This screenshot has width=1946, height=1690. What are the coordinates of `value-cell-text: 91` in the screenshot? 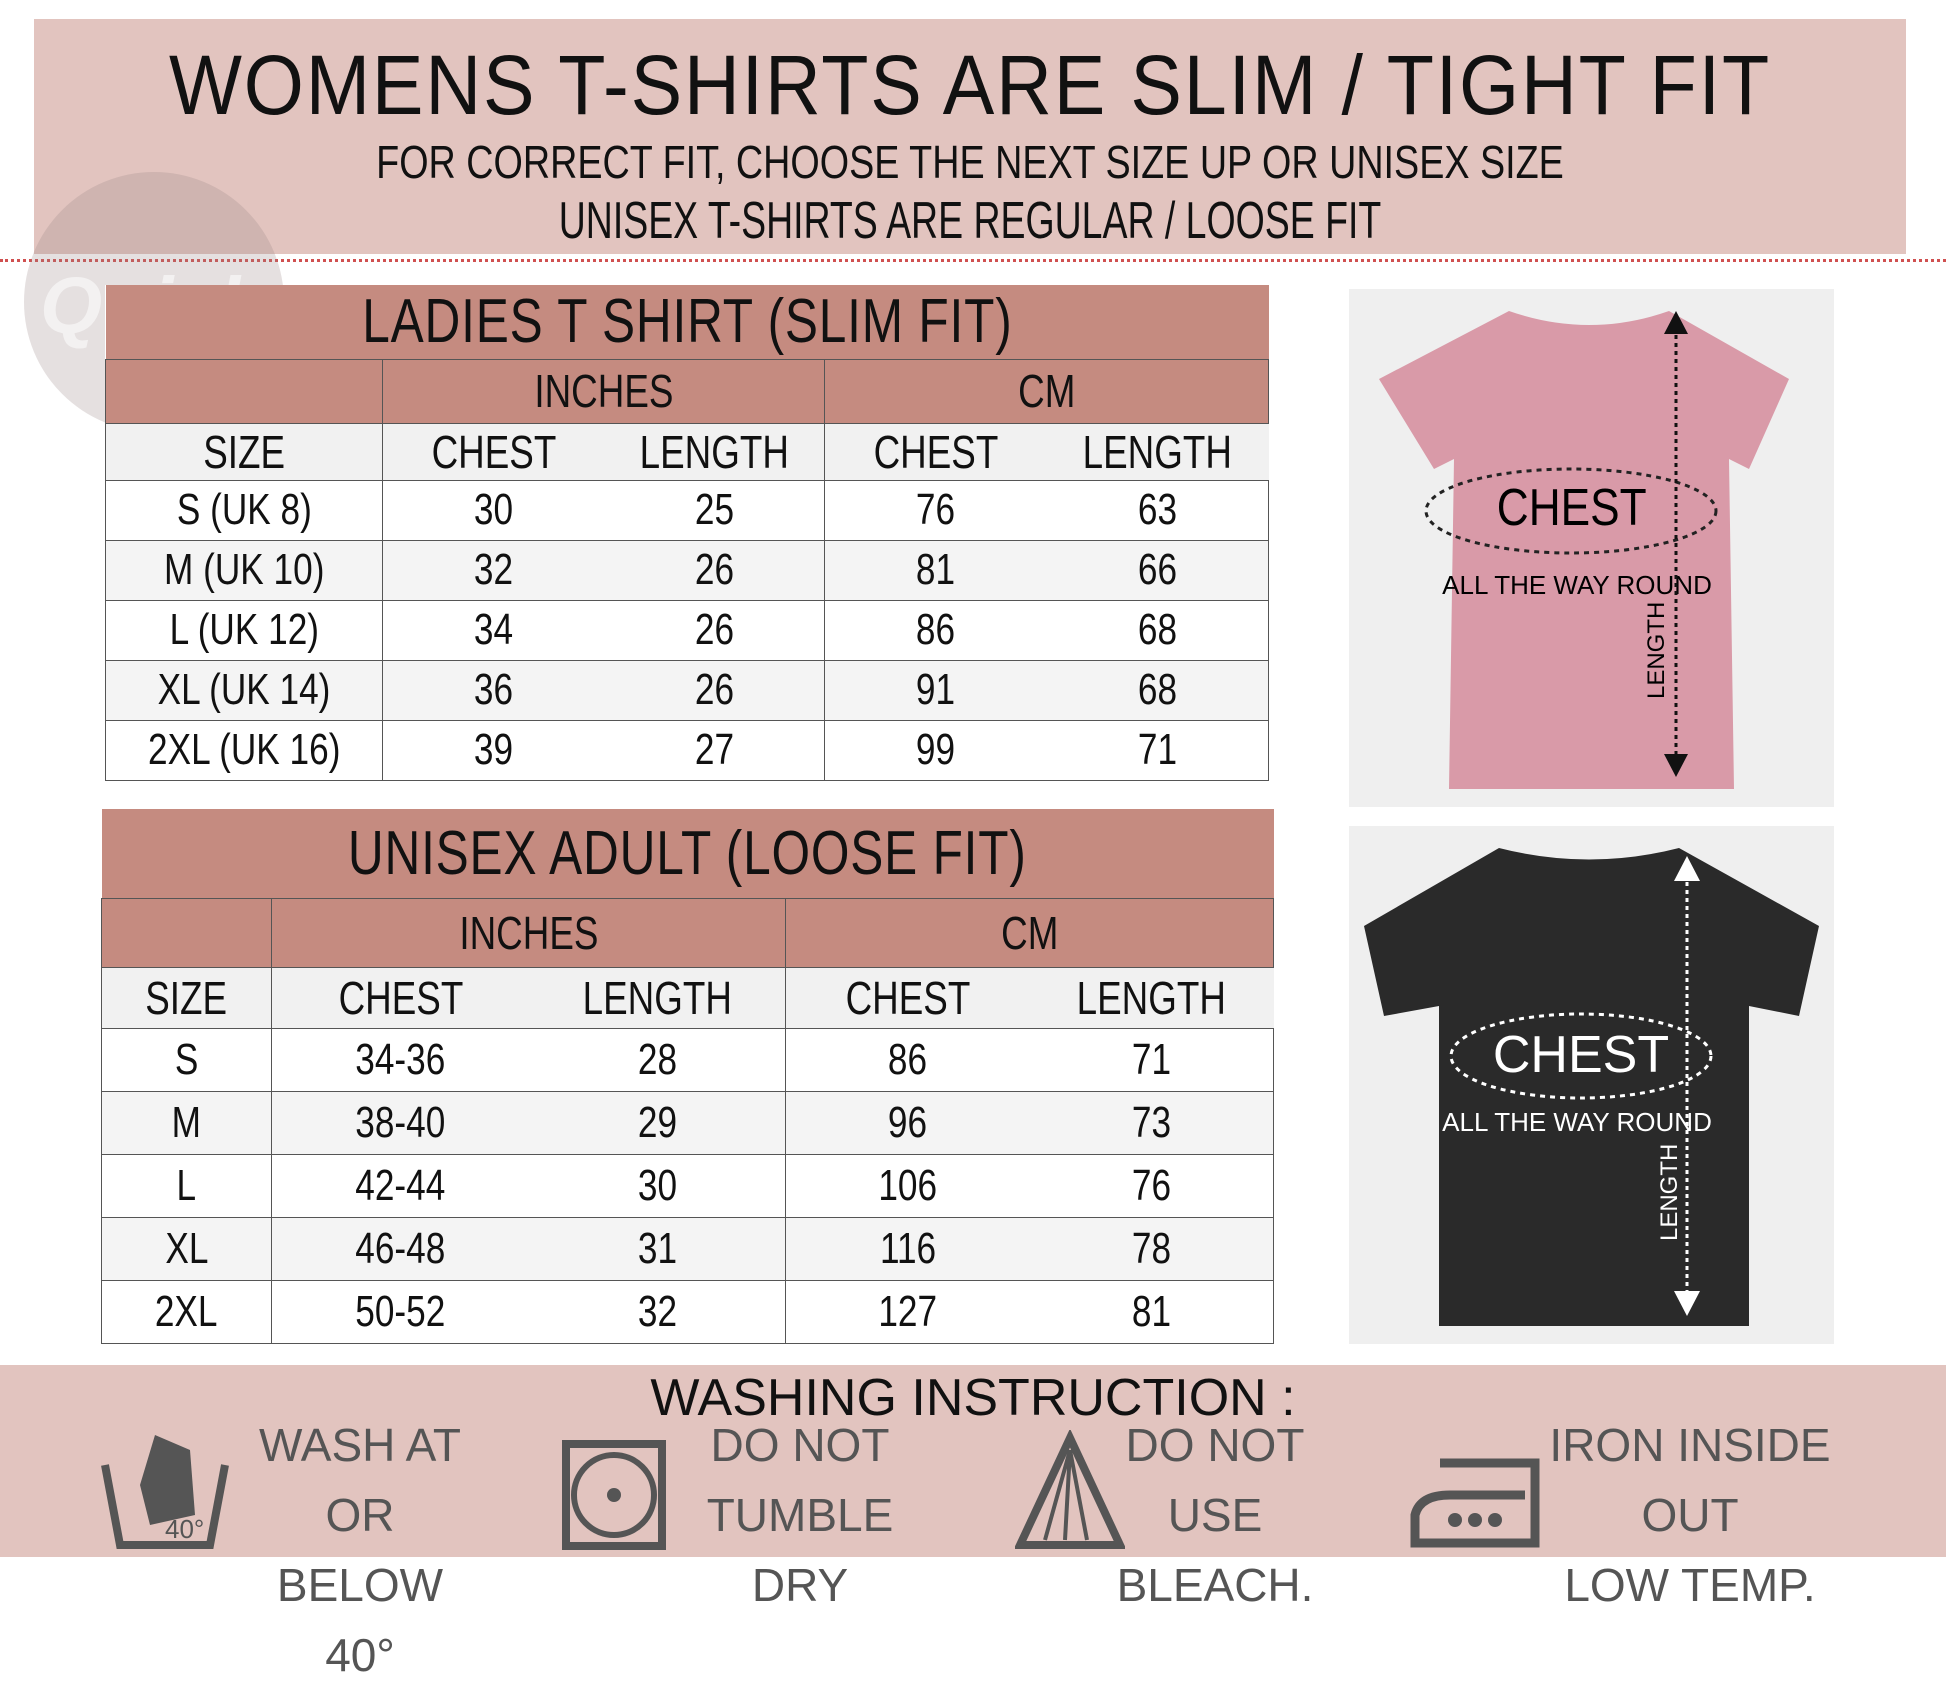 It's located at (936, 689).